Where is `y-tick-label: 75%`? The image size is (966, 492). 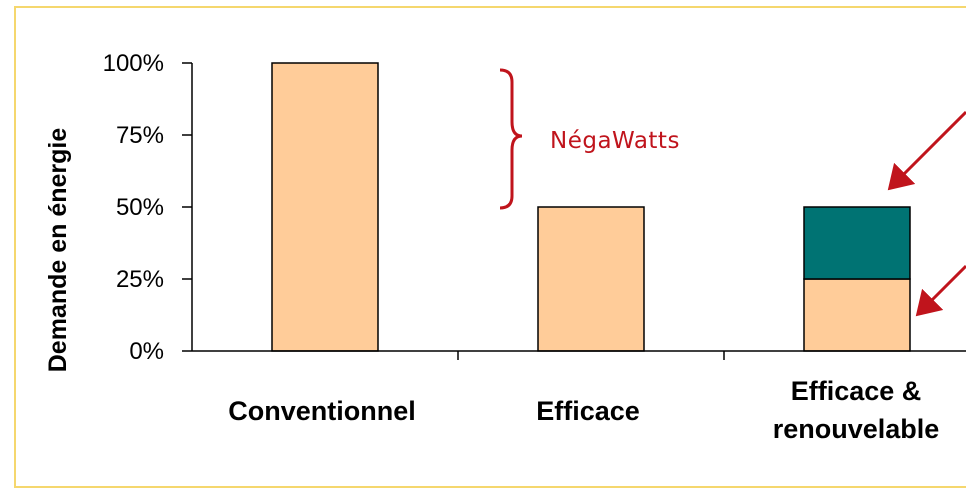 y-tick-label: 75% is located at coordinates (140, 135).